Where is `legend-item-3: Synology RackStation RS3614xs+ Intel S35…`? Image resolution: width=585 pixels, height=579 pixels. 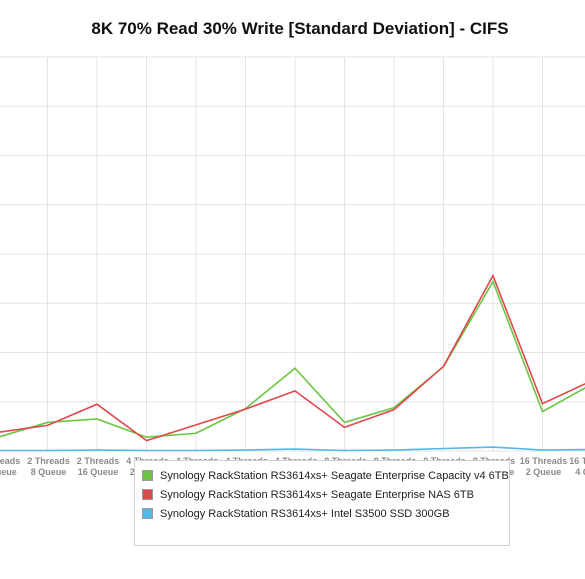 legend-item-3: Synology RackStation RS3614xs+ Intel S35… is located at coordinates (322, 513).